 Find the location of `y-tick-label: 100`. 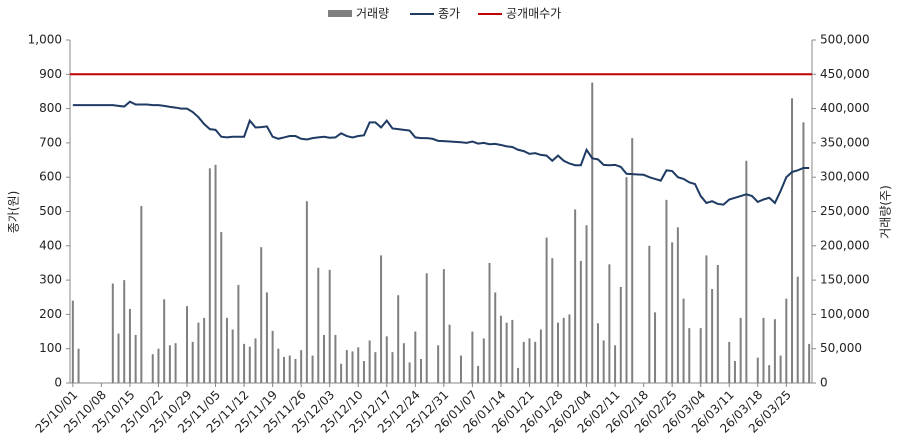

y-tick-label: 100 is located at coordinates (50, 348).